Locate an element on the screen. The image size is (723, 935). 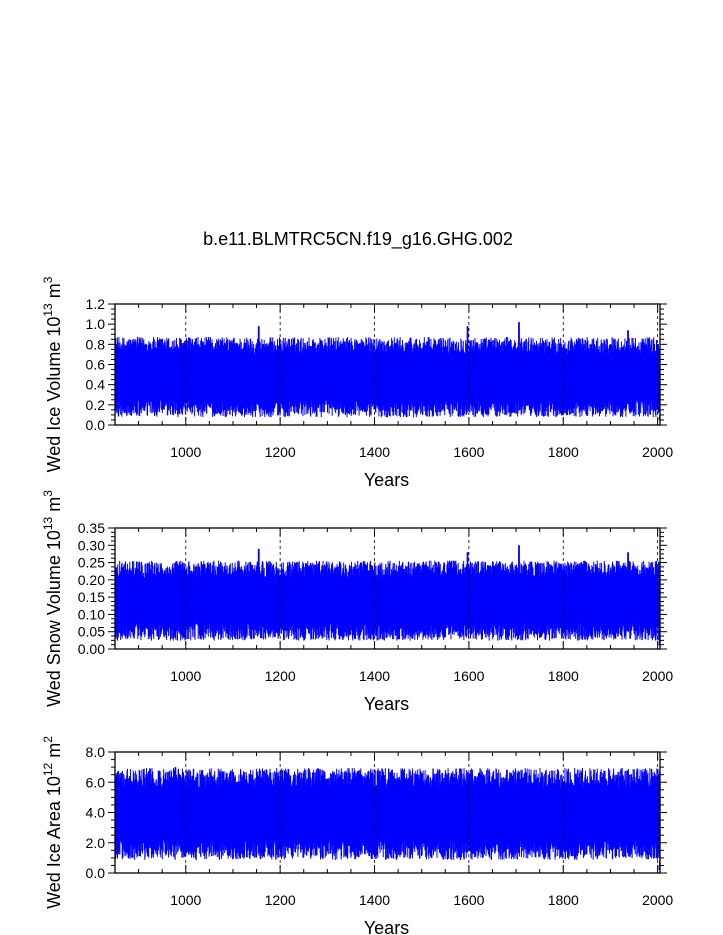
y-tick-label: 8.0 is located at coordinates (96, 752).